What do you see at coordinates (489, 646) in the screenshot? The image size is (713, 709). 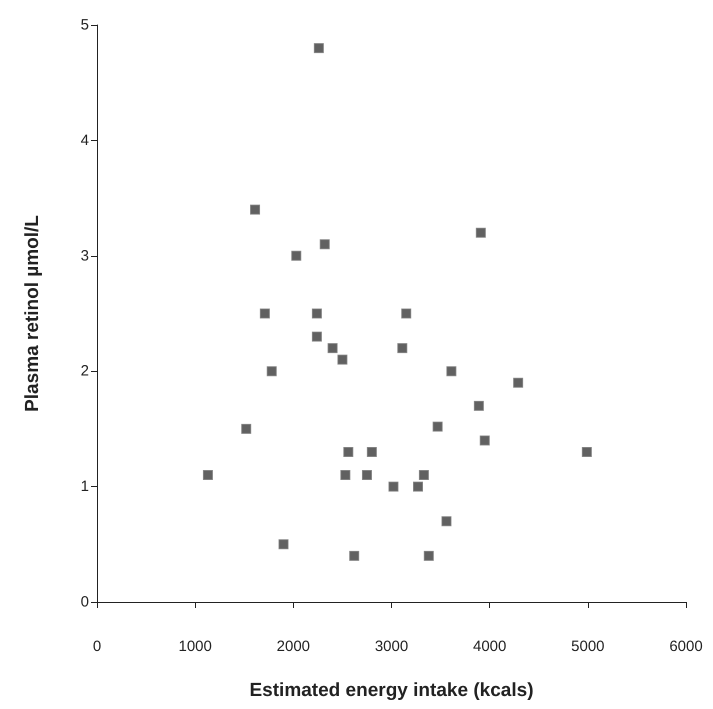 I see `x-tick-label: 4000` at bounding box center [489, 646].